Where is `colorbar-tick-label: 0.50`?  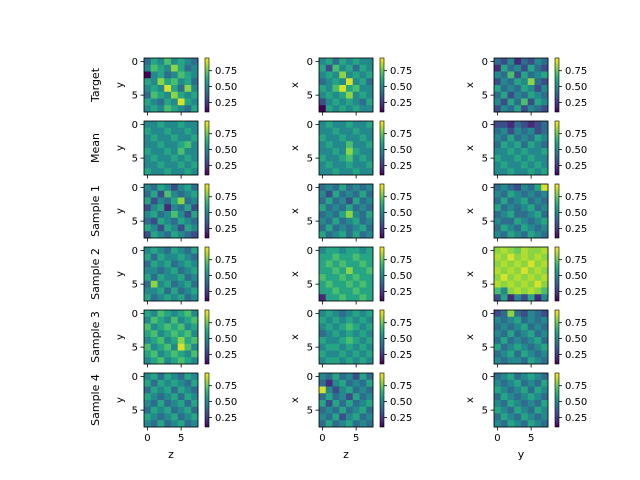 colorbar-tick-label: 0.50 is located at coordinates (226, 87).